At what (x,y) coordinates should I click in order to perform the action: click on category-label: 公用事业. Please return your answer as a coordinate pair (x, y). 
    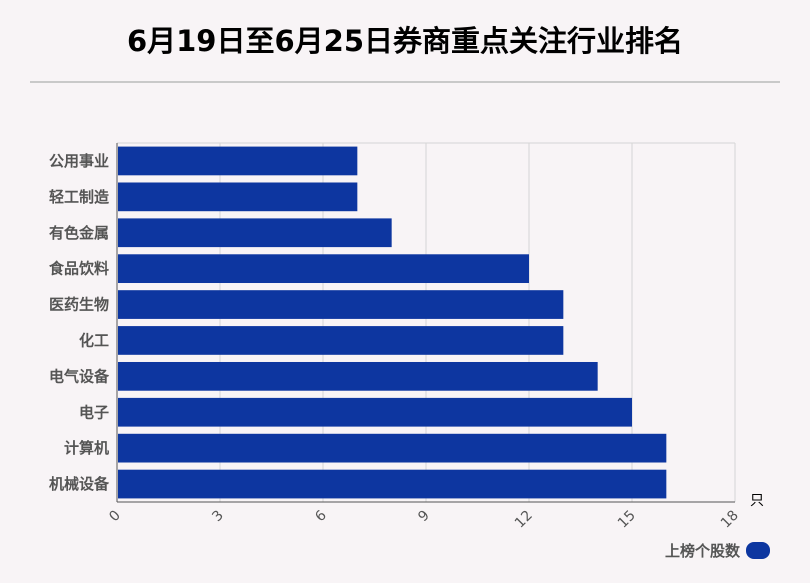
    Looking at the image, I should click on (79, 161).